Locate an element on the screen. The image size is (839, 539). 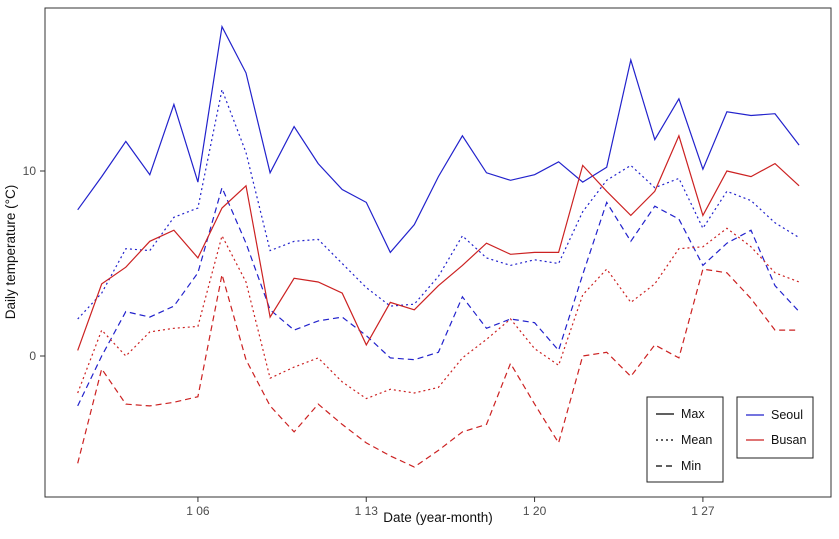
x-tick-label: 1 20 is located at coordinates (535, 511).